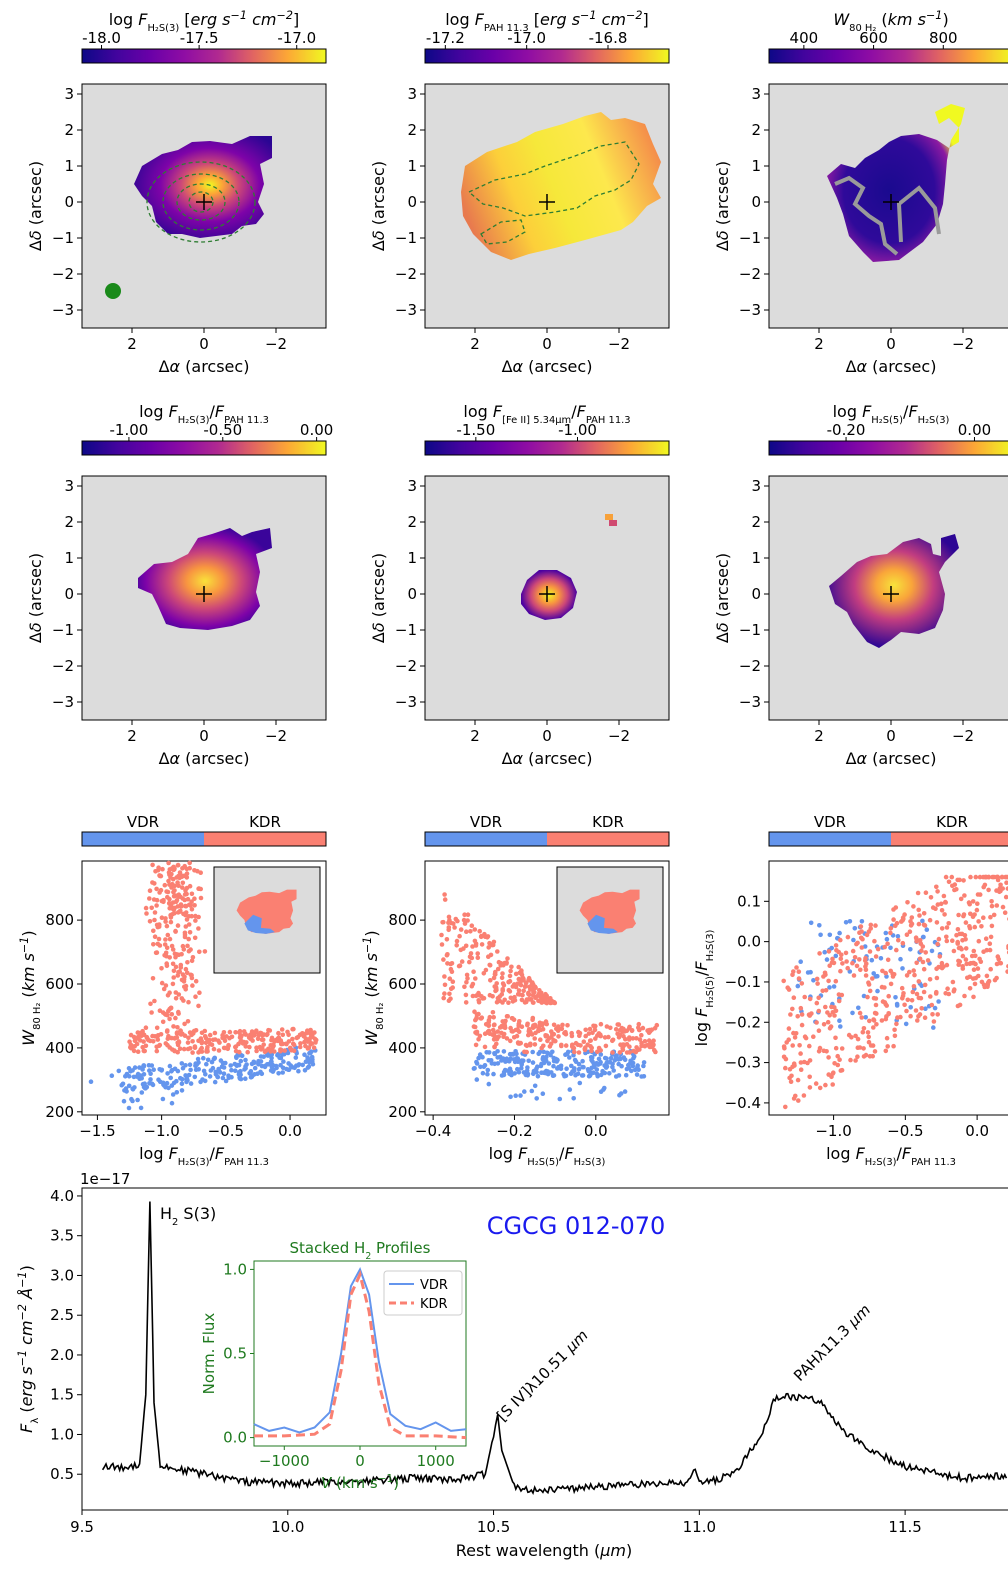 This screenshot has height=1575, width=1008. I want to click on x-tick-label: 9.5, so click(82, 1527).